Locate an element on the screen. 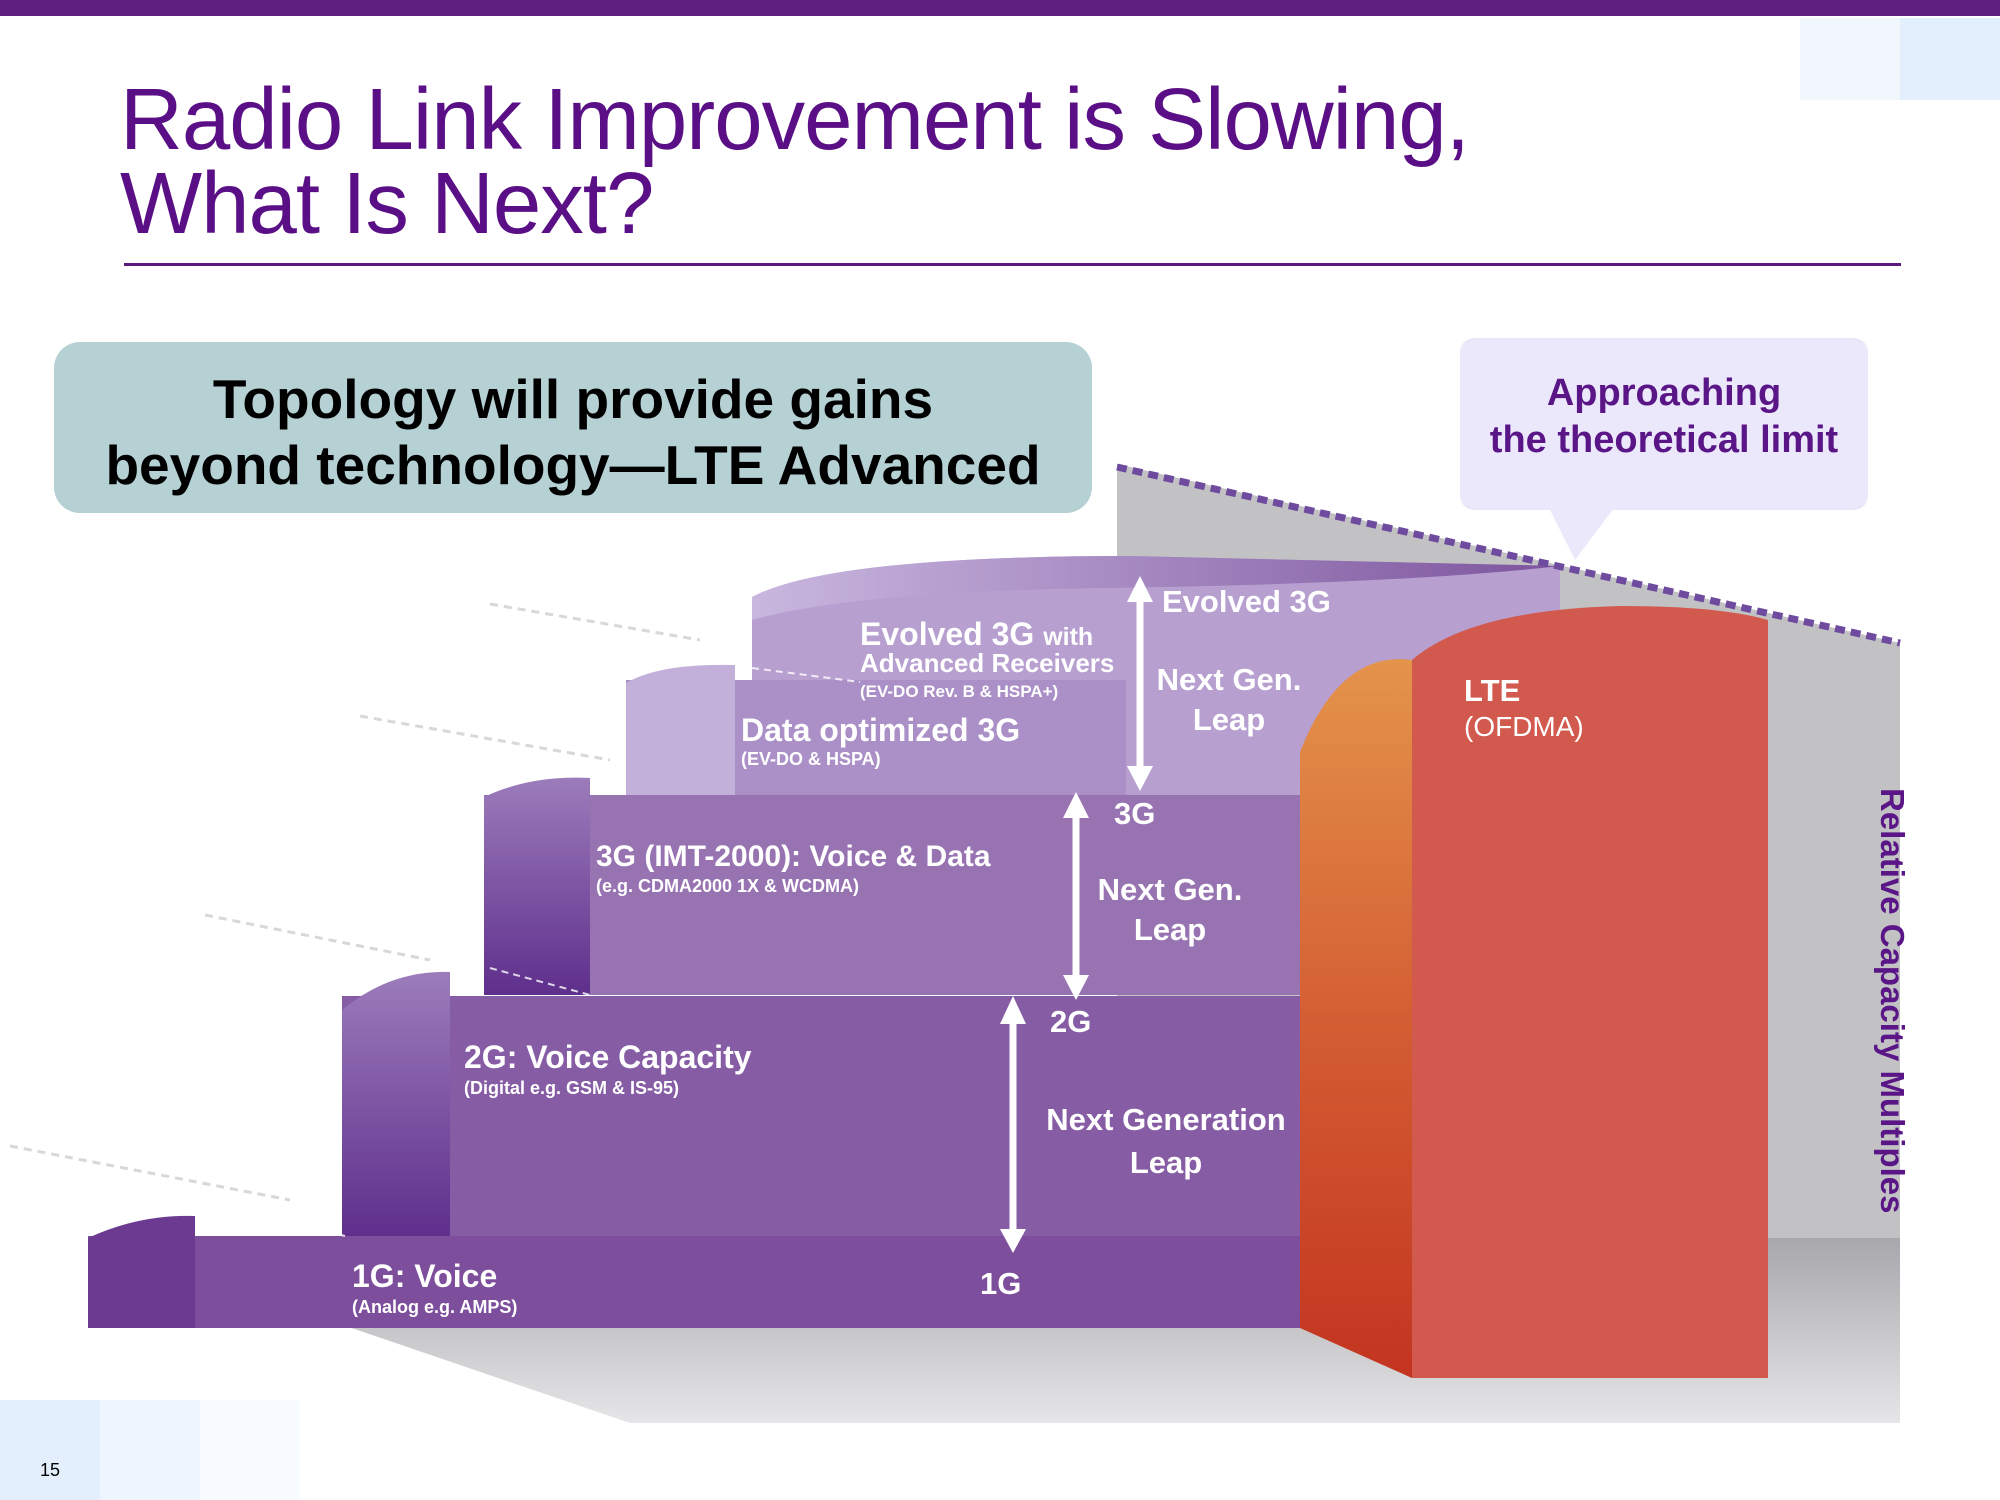  theoretical-limit-callout: Approaching the theoretical limit is located at coordinates (1664, 424).